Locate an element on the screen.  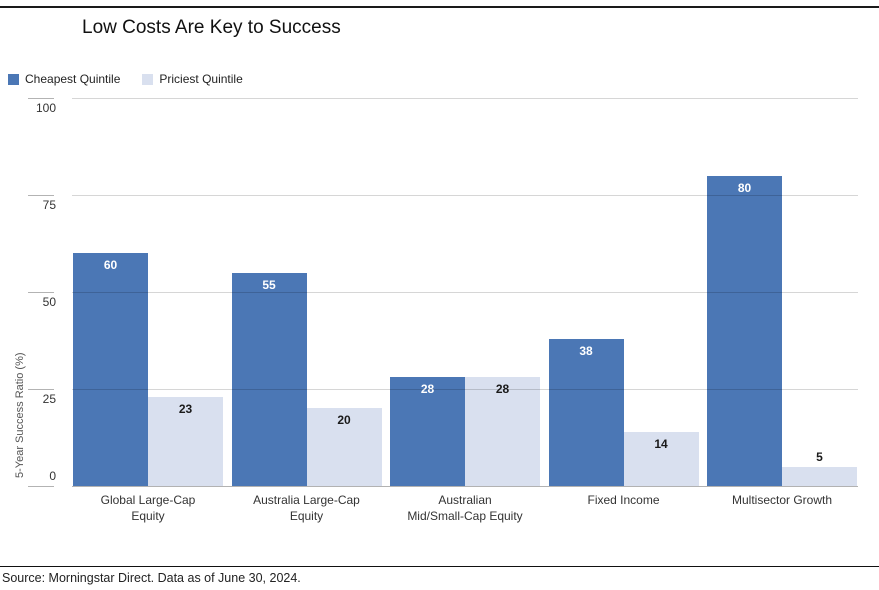
y-axis: 0 25 50 75 100 is located at coordinates (36, 292).